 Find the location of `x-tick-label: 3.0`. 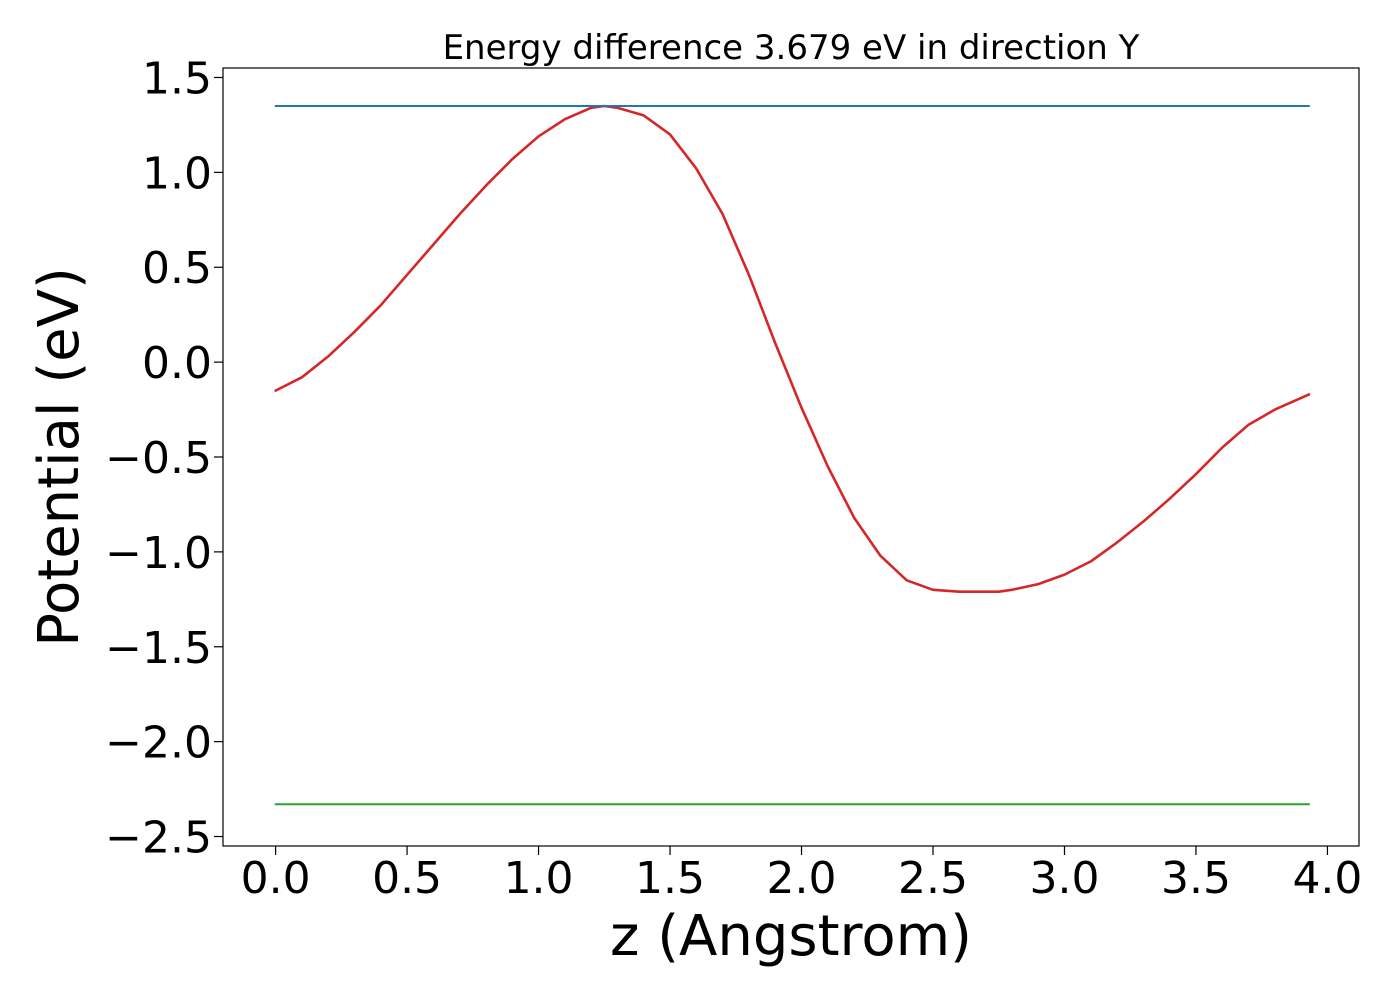

x-tick-label: 3.0 is located at coordinates (1064, 878).